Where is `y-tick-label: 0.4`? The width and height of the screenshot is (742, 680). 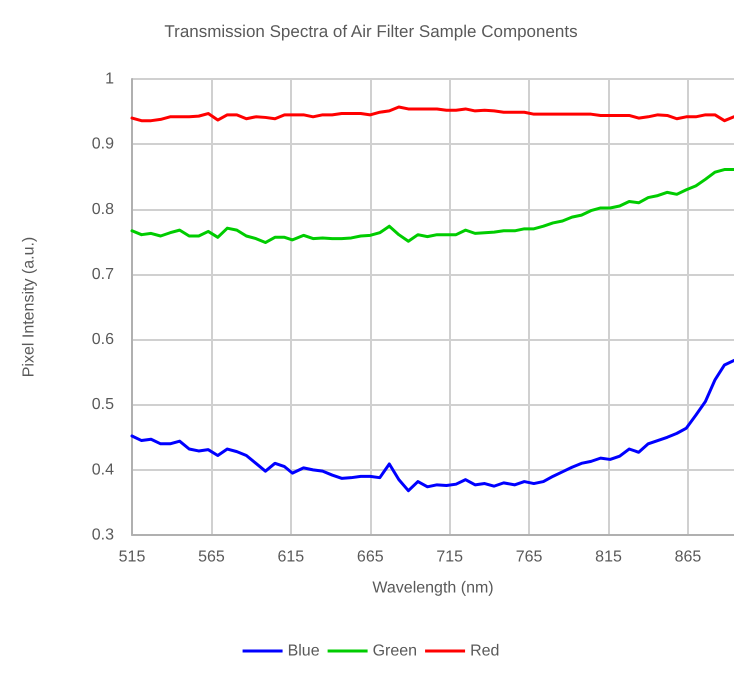
y-tick-label: 0.4 is located at coordinates (103, 469).